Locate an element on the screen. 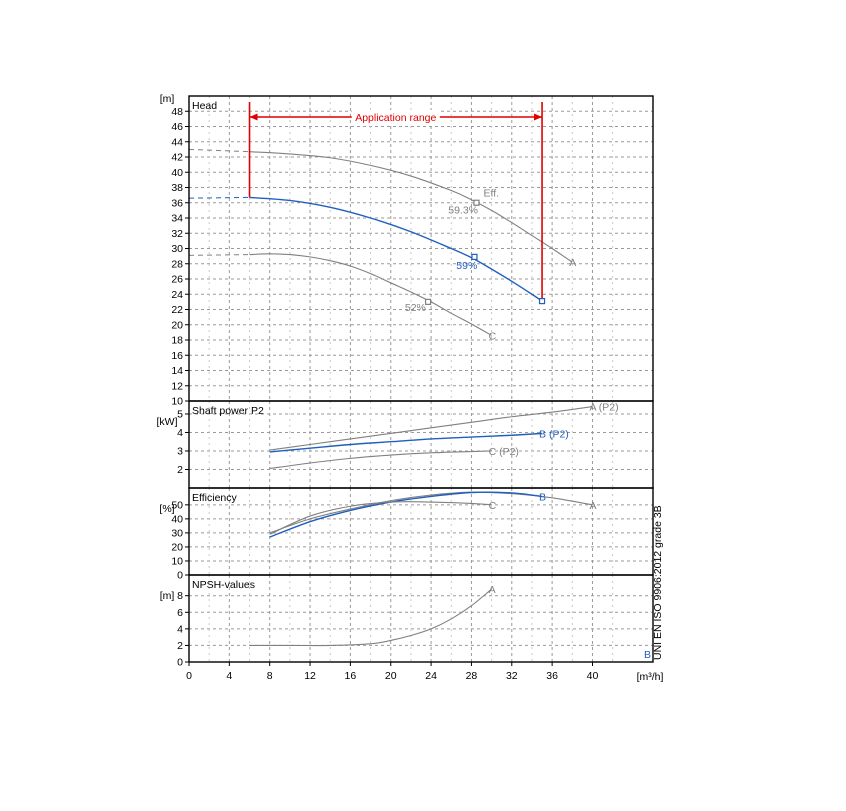 The height and width of the screenshot is (811, 846). x-tick-label: 24 is located at coordinates (431, 676).